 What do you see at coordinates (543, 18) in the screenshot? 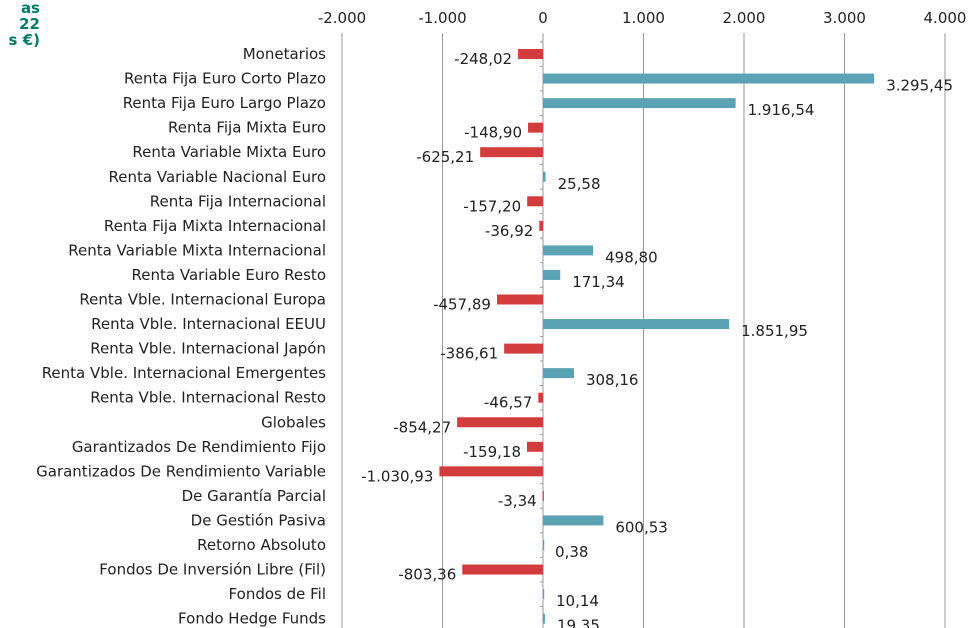
I see `x-tick-label-2: 0` at bounding box center [543, 18].